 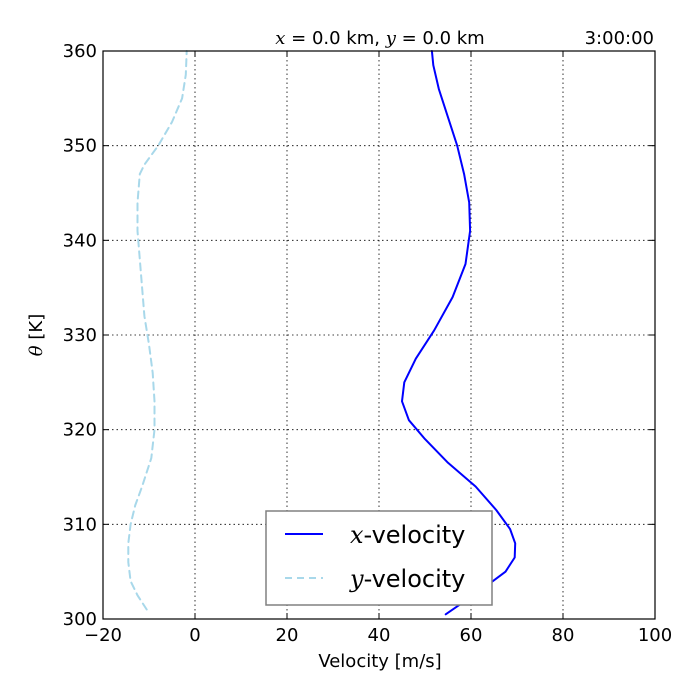 What do you see at coordinates (379, 661) in the screenshot?
I see `x-axis-label: Velocity [m/s]` at bounding box center [379, 661].